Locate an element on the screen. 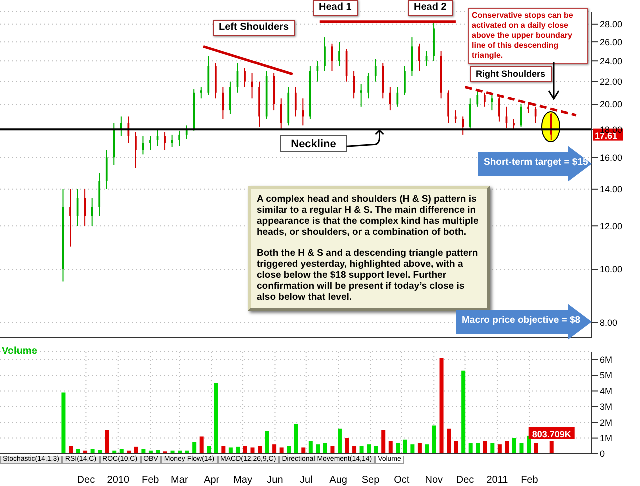  x-tick-label: Jun is located at coordinates (275, 480).